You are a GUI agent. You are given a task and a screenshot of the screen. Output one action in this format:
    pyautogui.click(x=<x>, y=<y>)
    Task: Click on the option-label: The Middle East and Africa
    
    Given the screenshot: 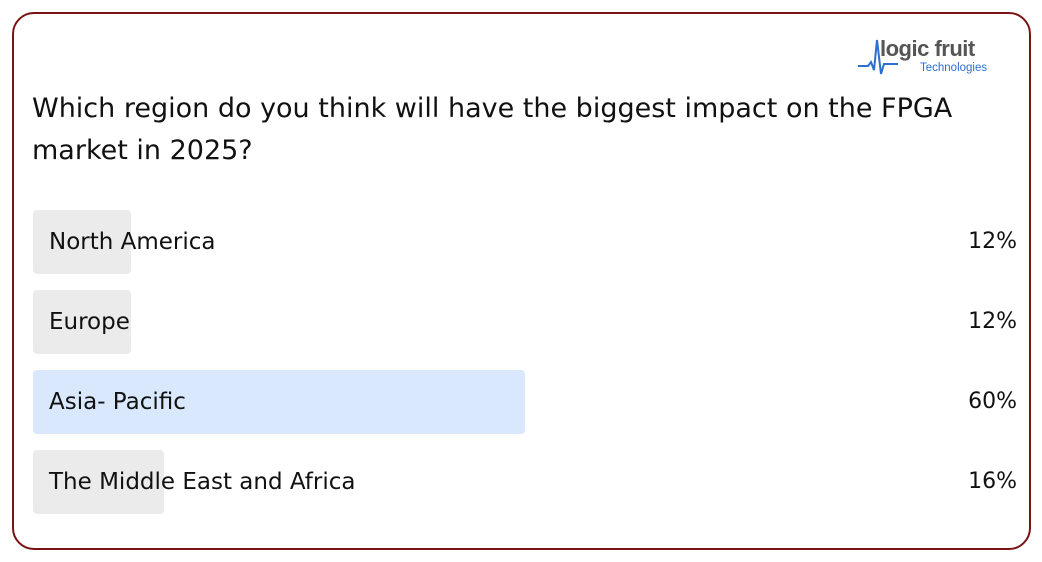 What is the action you would take?
    pyautogui.click(x=202, y=482)
    